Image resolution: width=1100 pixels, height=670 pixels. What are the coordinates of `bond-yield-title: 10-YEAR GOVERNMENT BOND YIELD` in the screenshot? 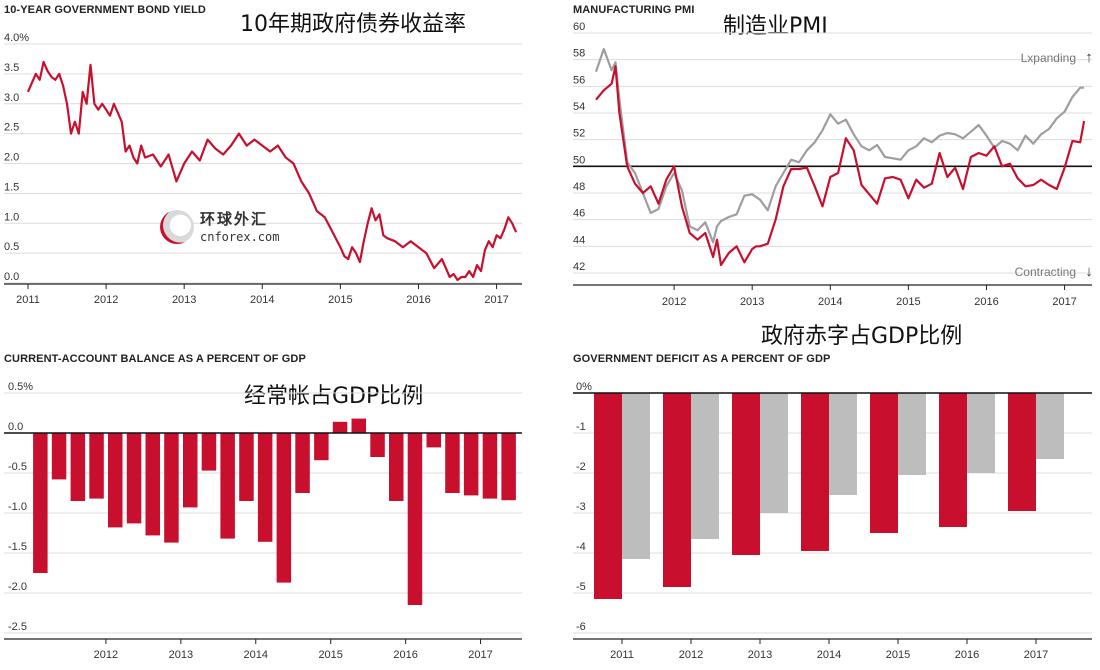 It's located at (105, 10).